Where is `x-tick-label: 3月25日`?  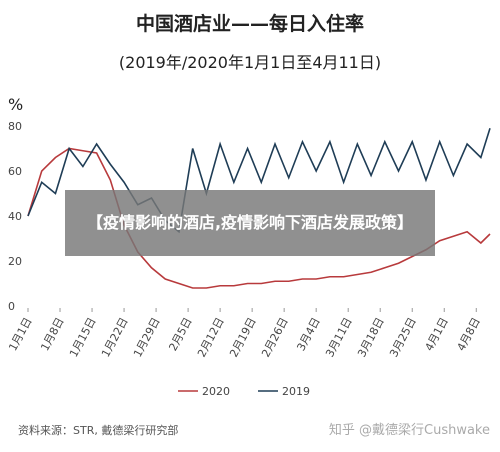 x-tick-label: 3月25日 is located at coordinates (403, 337).